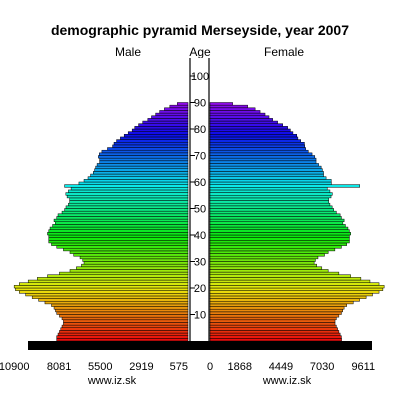 The width and height of the screenshot is (400, 400). I want to click on female-tick-0: 0, so click(210, 367).